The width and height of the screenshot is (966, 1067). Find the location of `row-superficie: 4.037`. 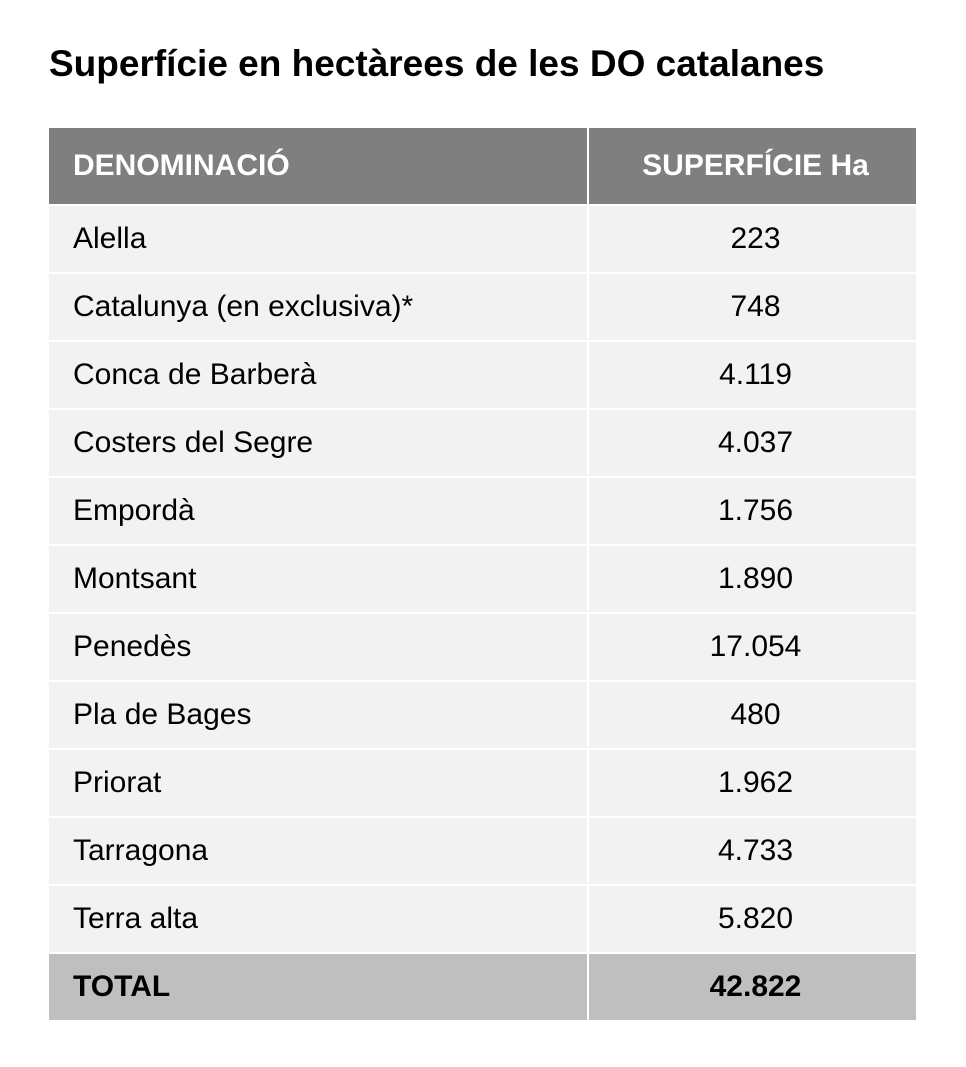

row-superficie: 4.037 is located at coordinates (752, 443).